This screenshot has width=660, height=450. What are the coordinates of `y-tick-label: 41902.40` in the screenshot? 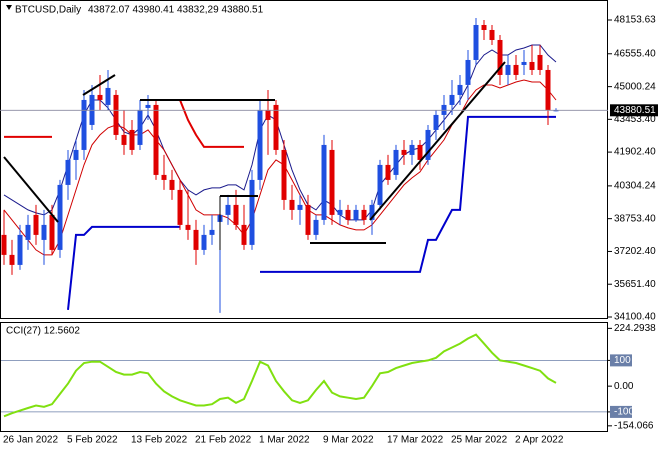 It's located at (635, 152).